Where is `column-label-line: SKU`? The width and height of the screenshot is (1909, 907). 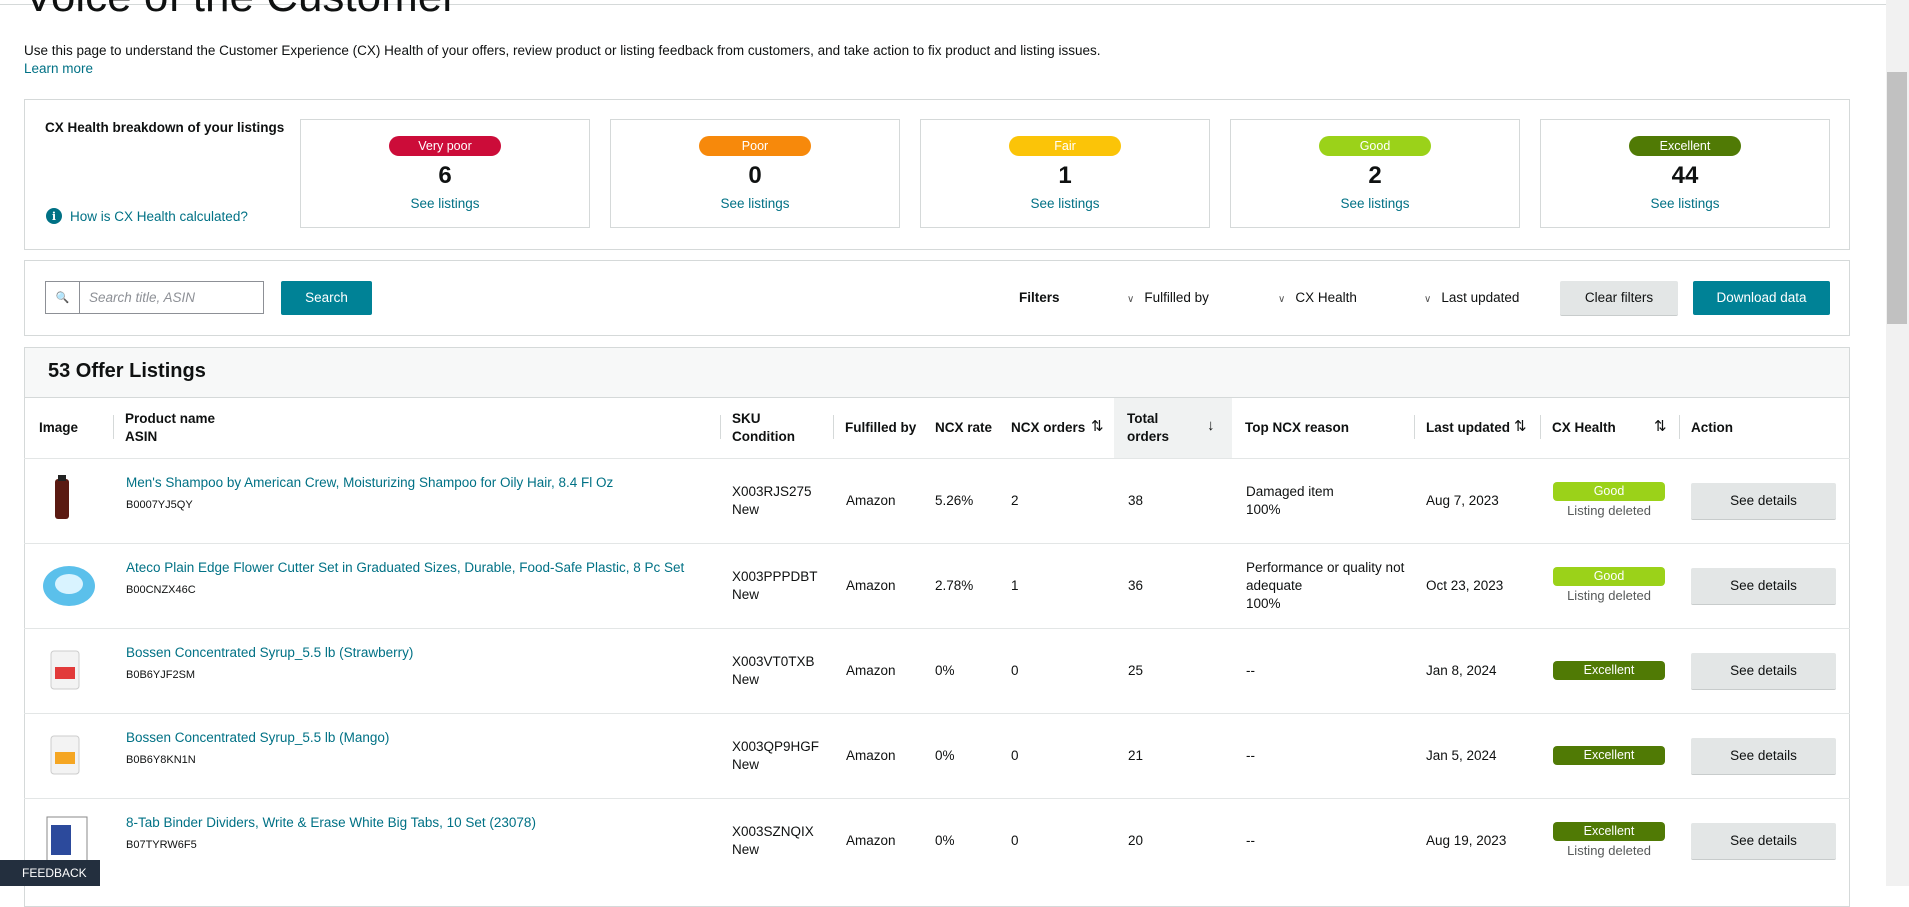 column-label-line: SKU is located at coordinates (746, 418).